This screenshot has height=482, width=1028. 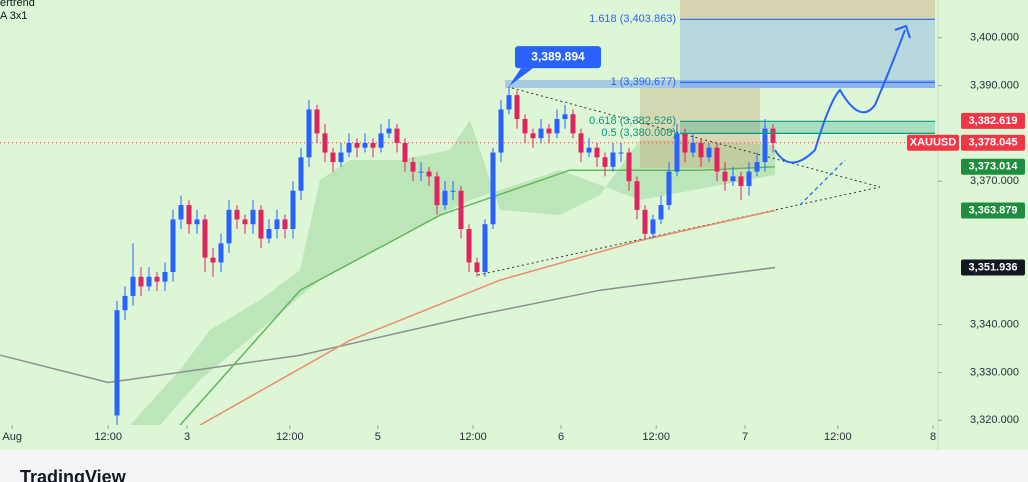 I want to click on footer-background, so click(x=514, y=466).